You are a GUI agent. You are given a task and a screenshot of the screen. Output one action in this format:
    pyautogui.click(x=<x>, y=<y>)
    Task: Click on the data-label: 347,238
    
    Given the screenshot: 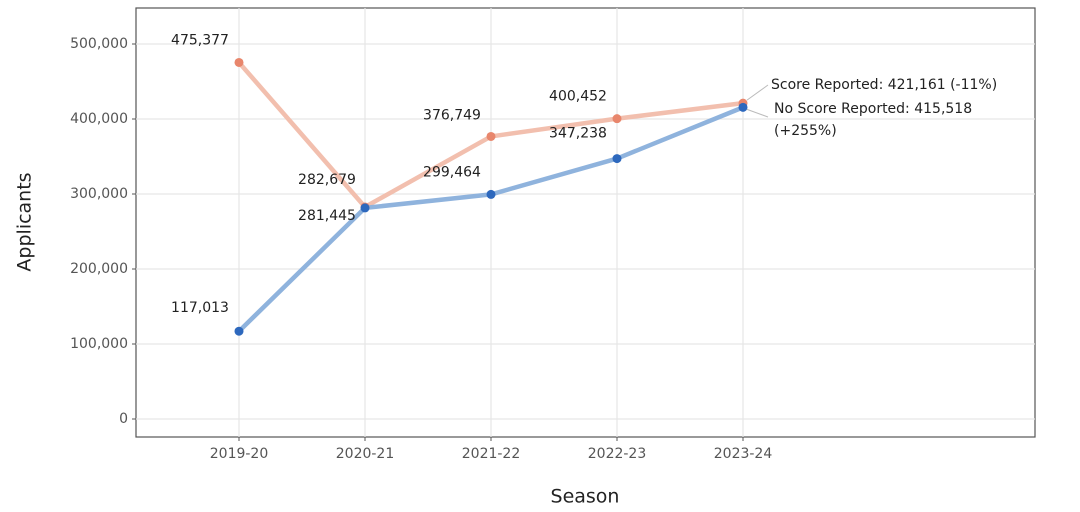 What is the action you would take?
    pyautogui.click(x=578, y=134)
    